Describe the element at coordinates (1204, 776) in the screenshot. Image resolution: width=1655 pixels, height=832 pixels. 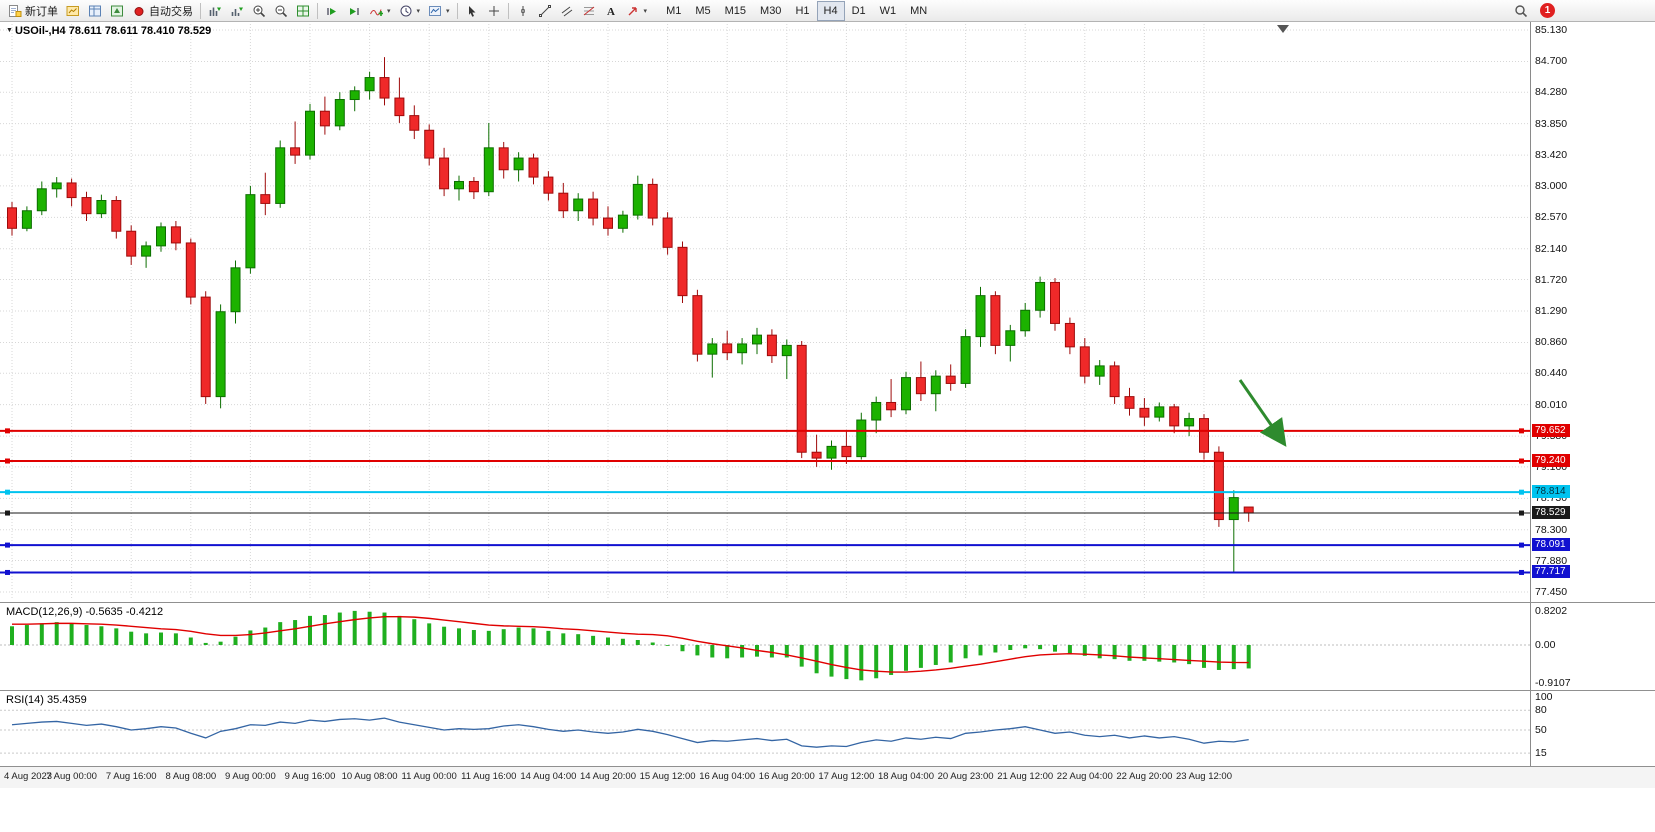
I see `time-axis-label: 23 Aug 12:00` at that location.